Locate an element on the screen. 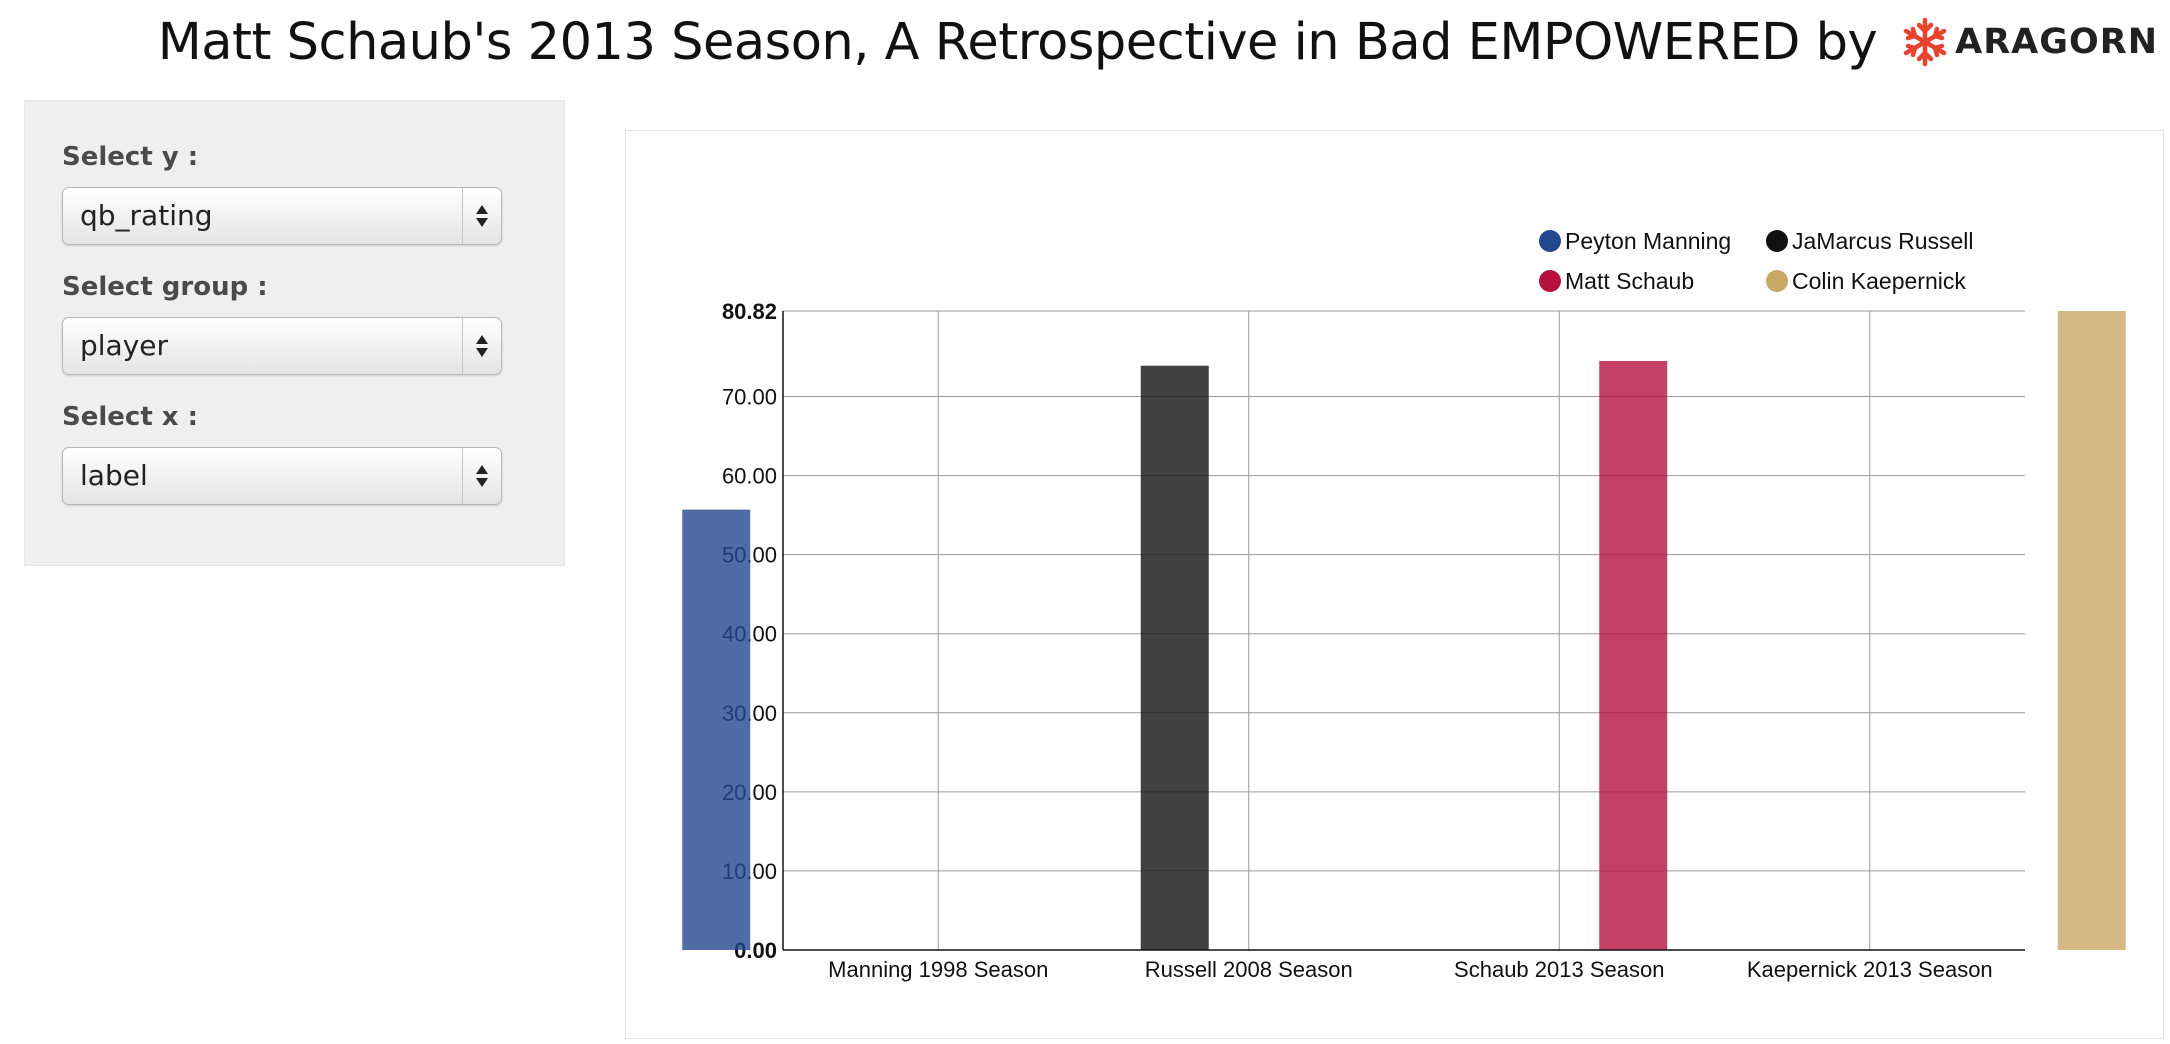 This screenshot has width=2170, height=1044. select-y-label: Select y : is located at coordinates (130, 157).